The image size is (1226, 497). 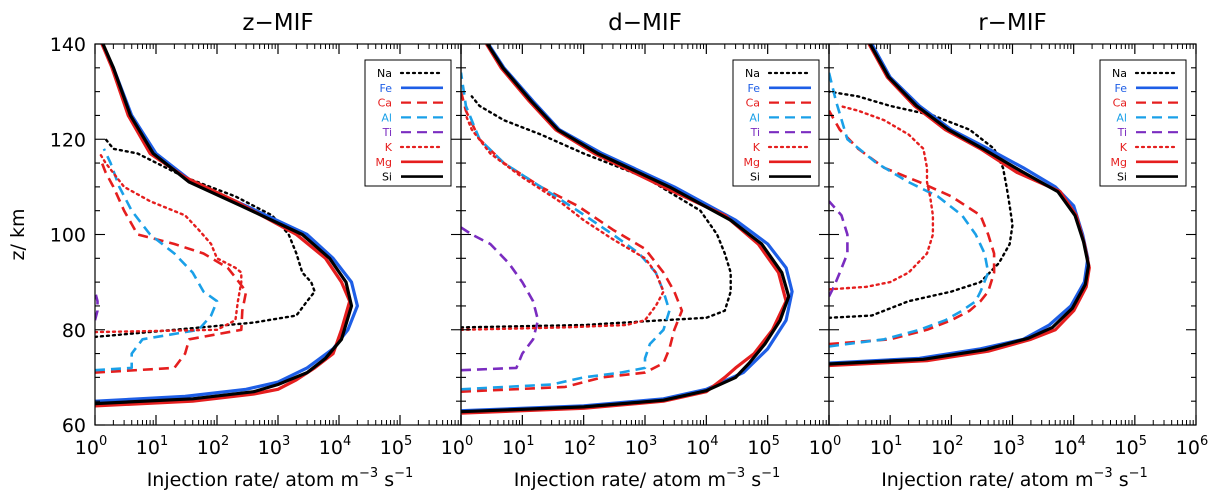 What do you see at coordinates (277, 23) in the screenshot?
I see `panel-title: z−MIF` at bounding box center [277, 23].